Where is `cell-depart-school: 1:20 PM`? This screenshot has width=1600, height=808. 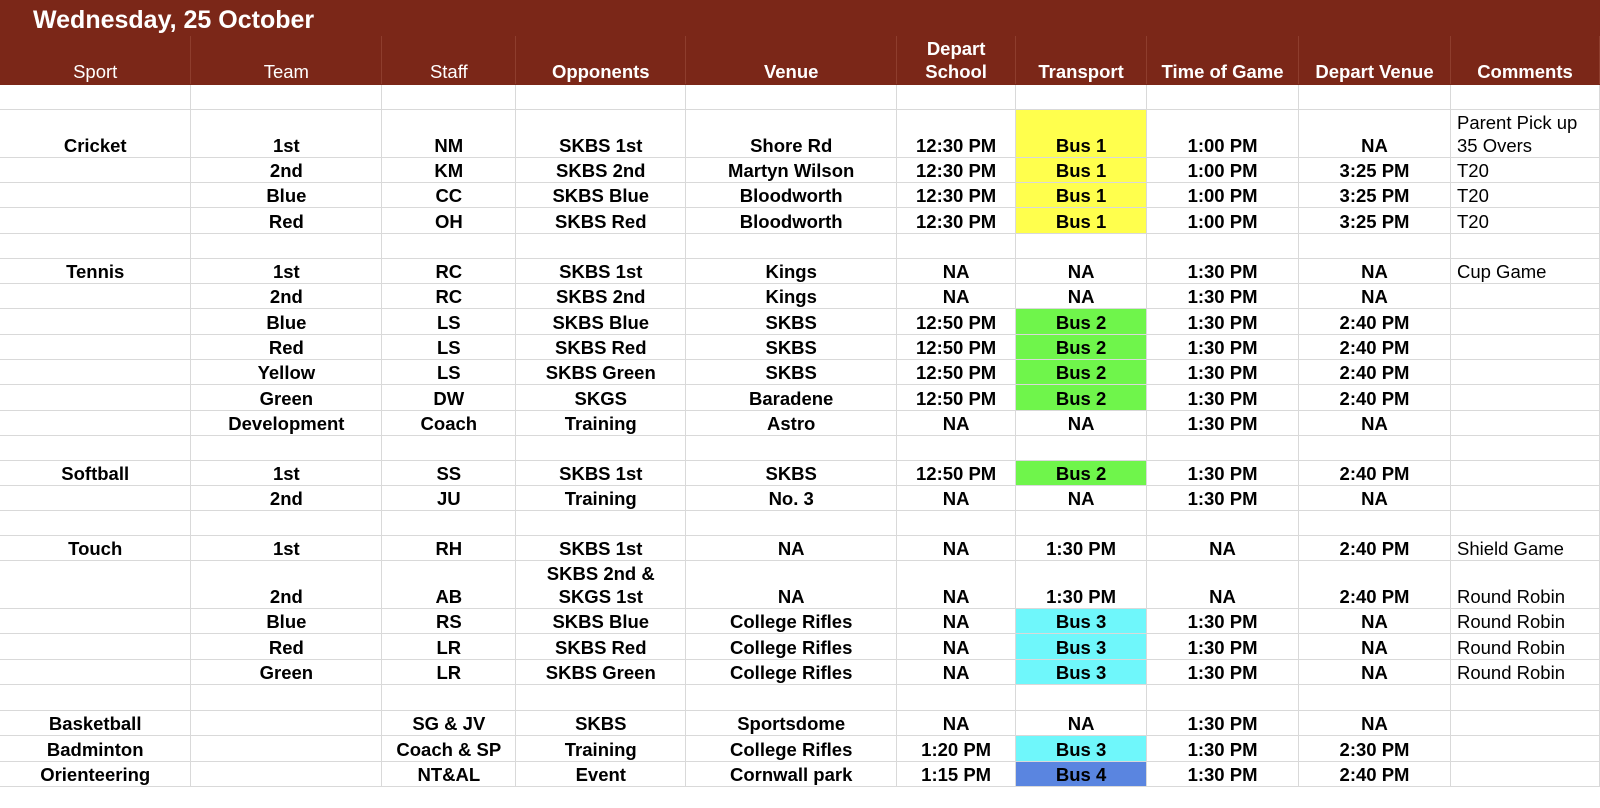
cell-depart-school: 1:20 PM is located at coordinates (956, 748).